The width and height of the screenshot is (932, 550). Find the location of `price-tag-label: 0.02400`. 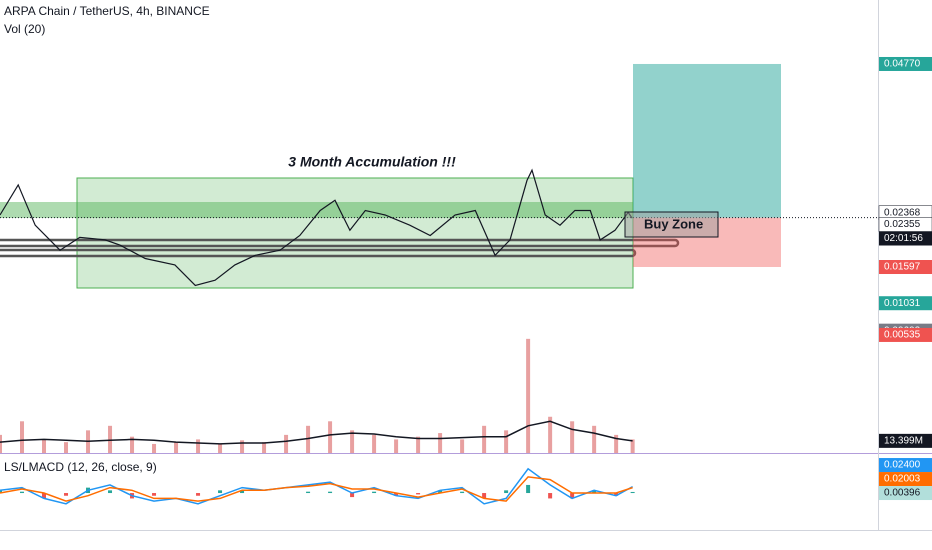

price-tag-label: 0.02400 is located at coordinates (902, 465).